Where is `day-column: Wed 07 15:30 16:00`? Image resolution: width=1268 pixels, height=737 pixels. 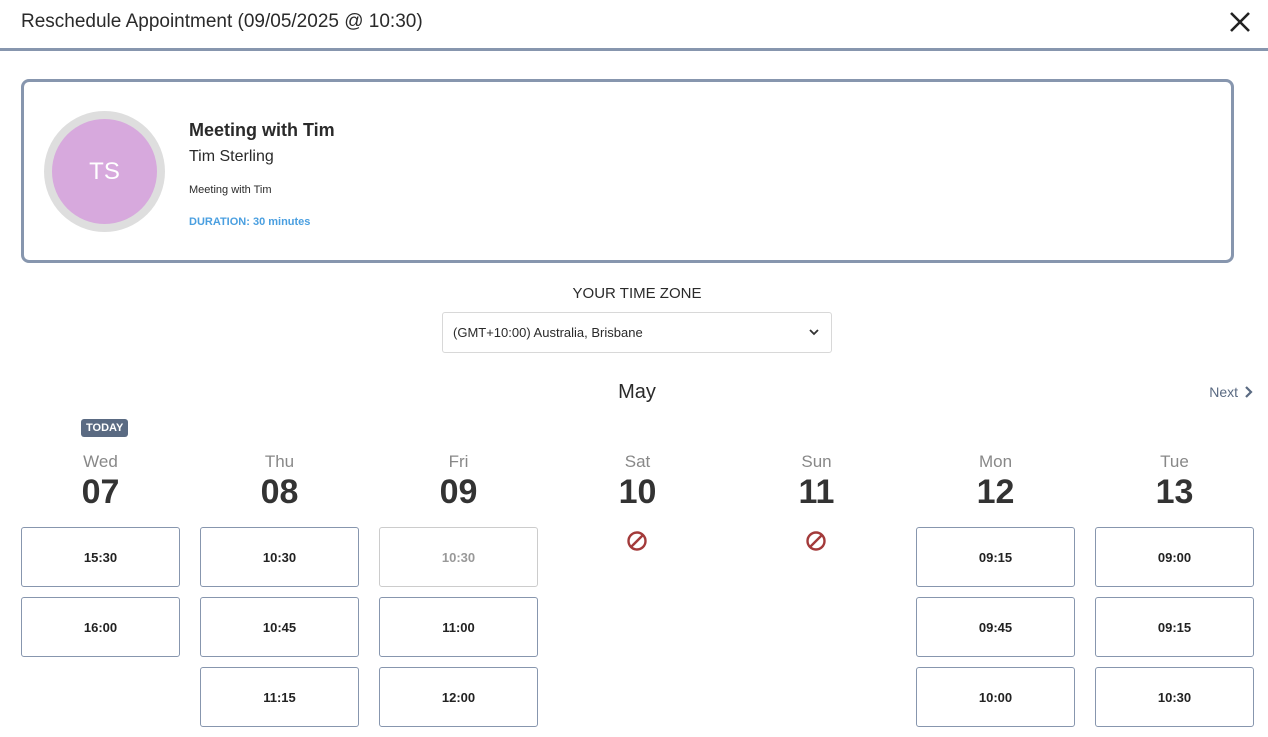
day-column: Wed 07 15:30 16:00 is located at coordinates (100, 554).